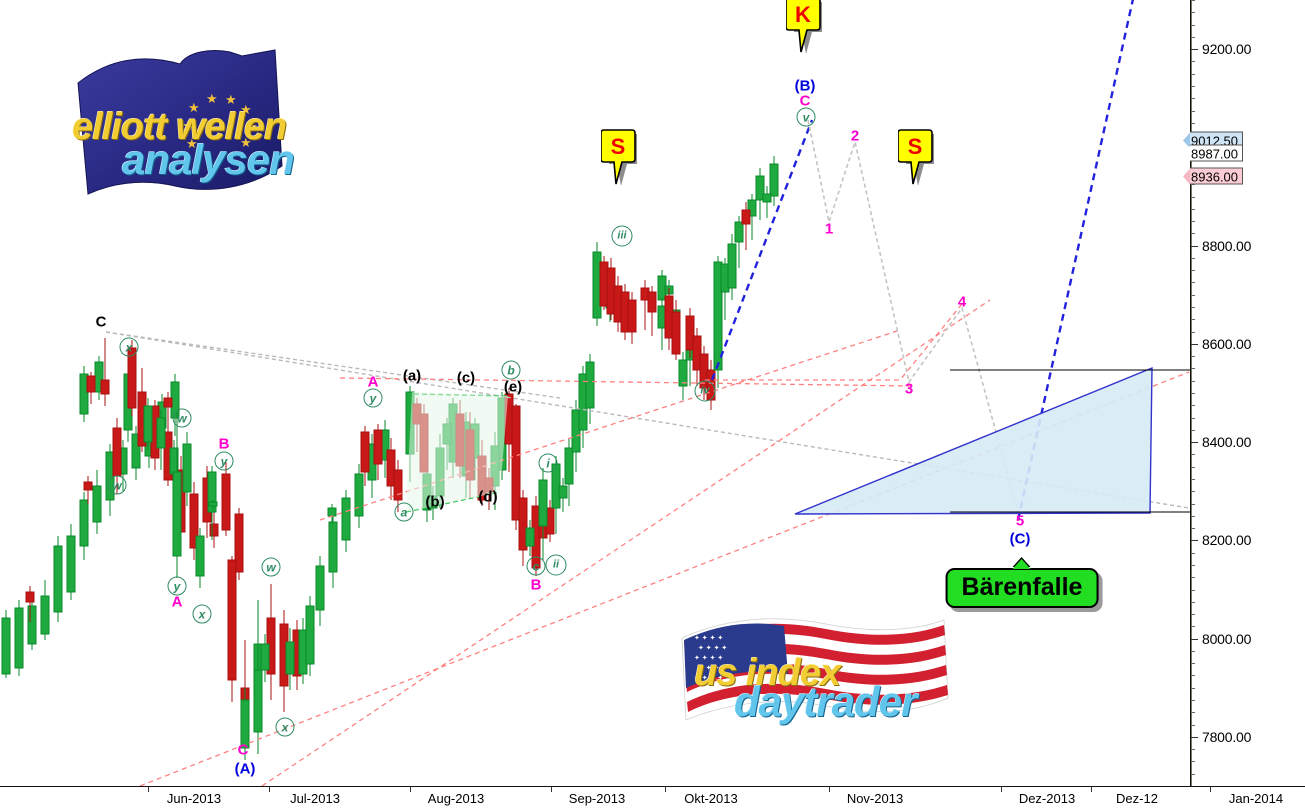  Describe the element at coordinates (805, 86) in the screenshot. I see `wave-label-B-paren: (B)` at that location.